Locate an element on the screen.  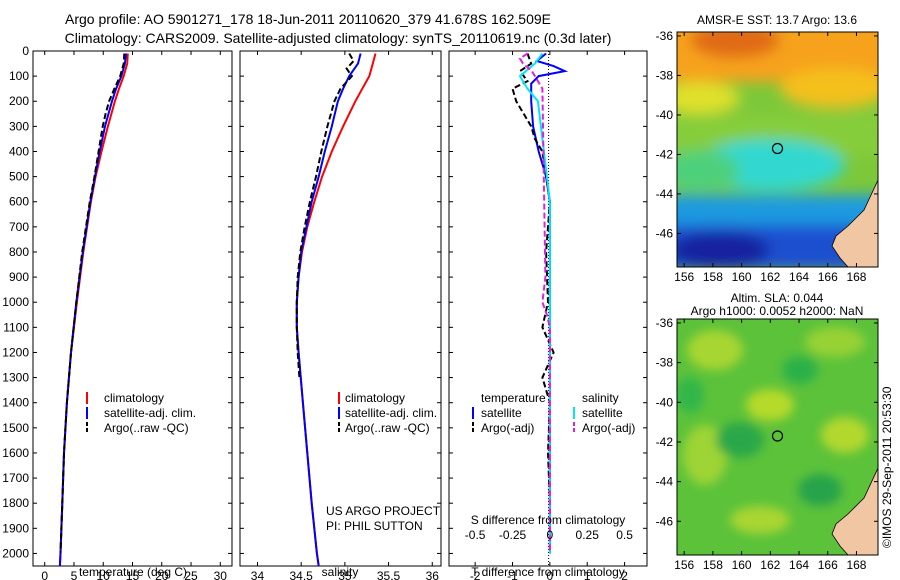
project-annotation: US ARGO PROJECT is located at coordinates (383, 511).